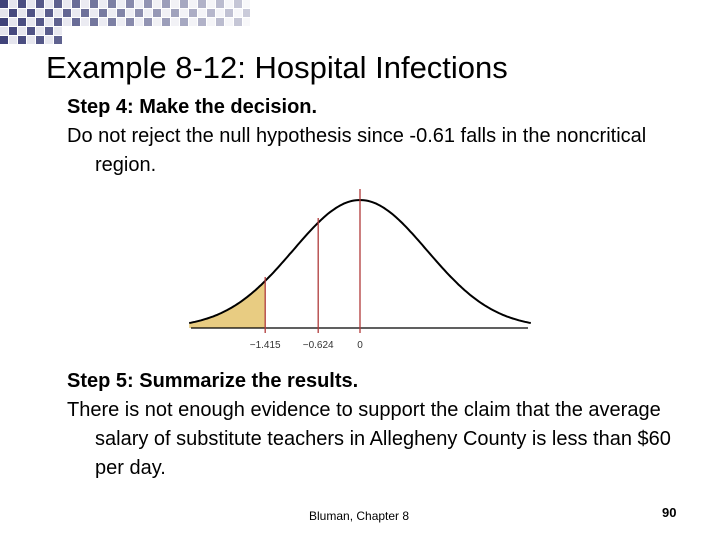 The width and height of the screenshot is (720, 540). What do you see at coordinates (669, 512) in the screenshot?
I see `page-number: 90` at bounding box center [669, 512].